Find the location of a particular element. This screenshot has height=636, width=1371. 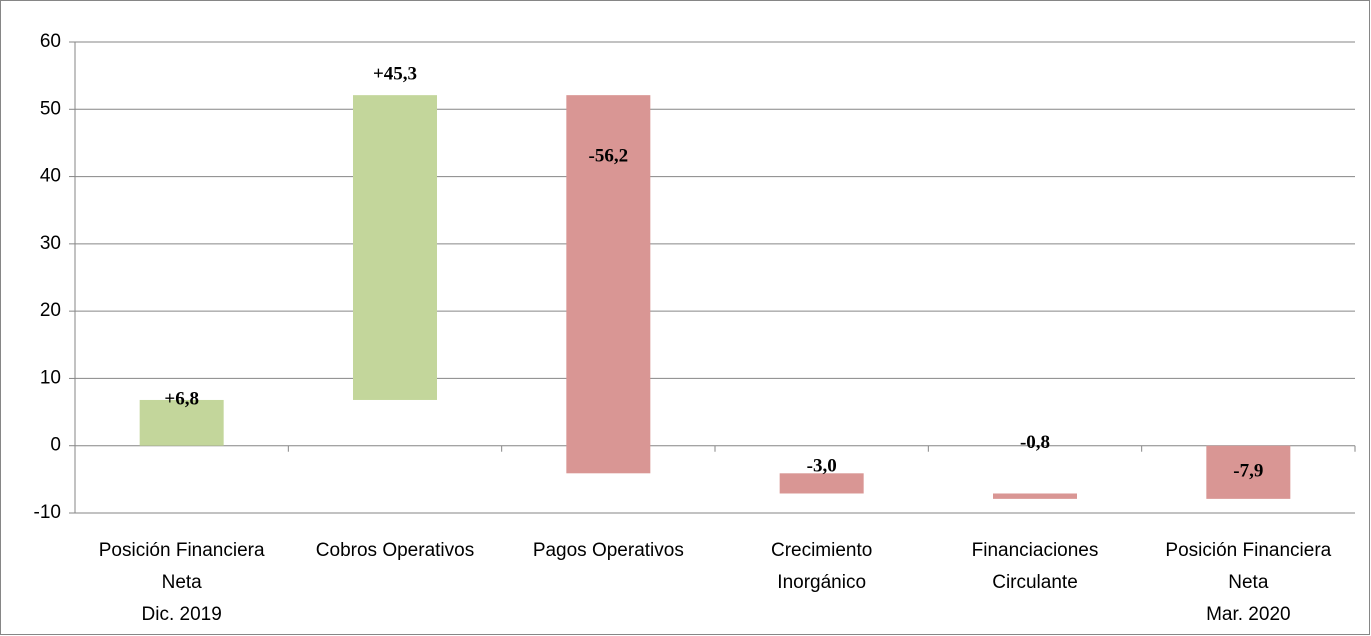

y-tick-label: 40 is located at coordinates (50, 176).